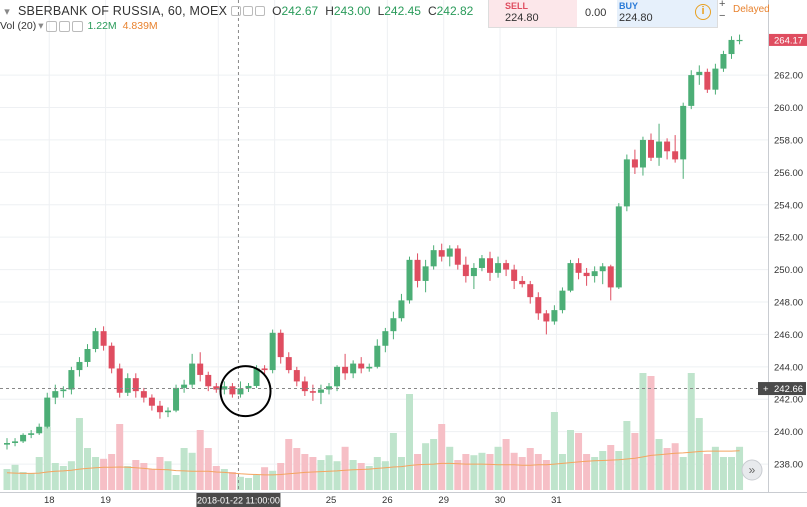 The width and height of the screenshot is (807, 507). Describe the element at coordinates (500, 500) in the screenshot. I see `time-tick-label: 30` at that location.